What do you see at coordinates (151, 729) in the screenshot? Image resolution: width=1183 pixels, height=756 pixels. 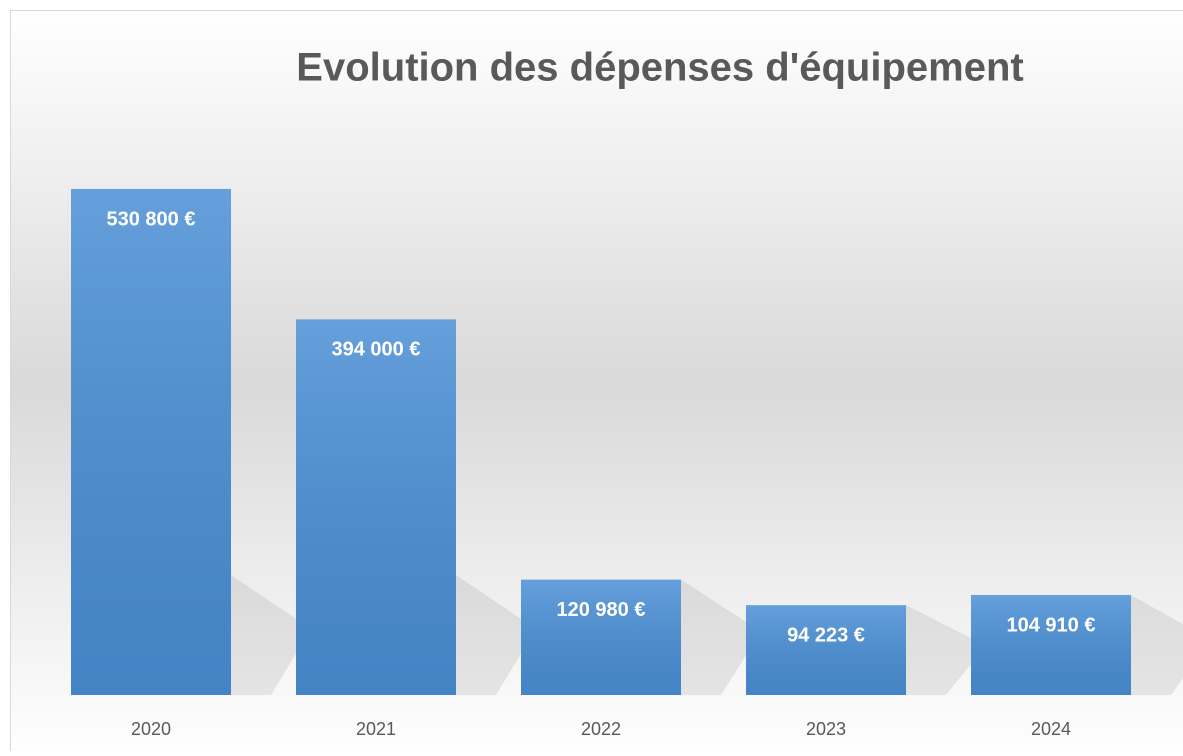 I see `x-tick-label: 2020` at bounding box center [151, 729].